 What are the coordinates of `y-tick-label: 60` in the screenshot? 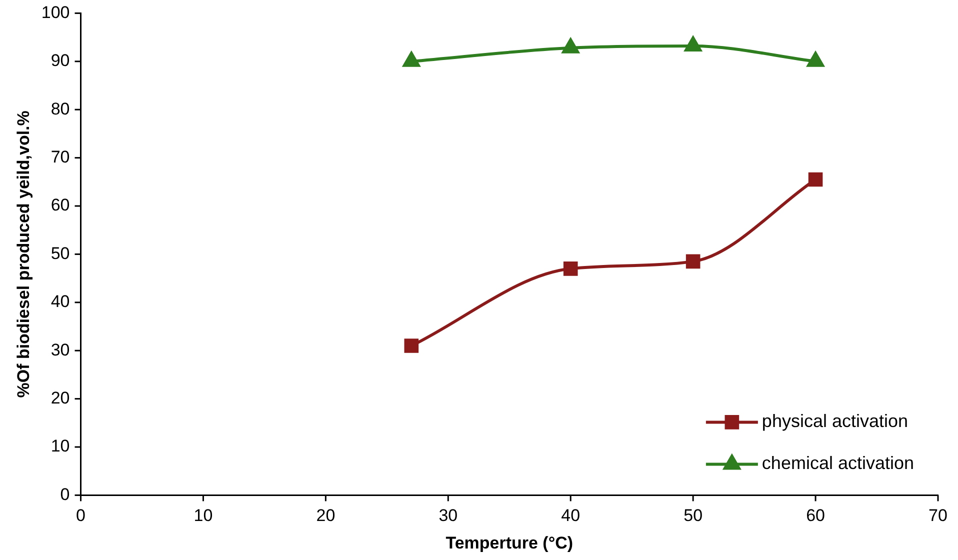 It's located at (60, 205).